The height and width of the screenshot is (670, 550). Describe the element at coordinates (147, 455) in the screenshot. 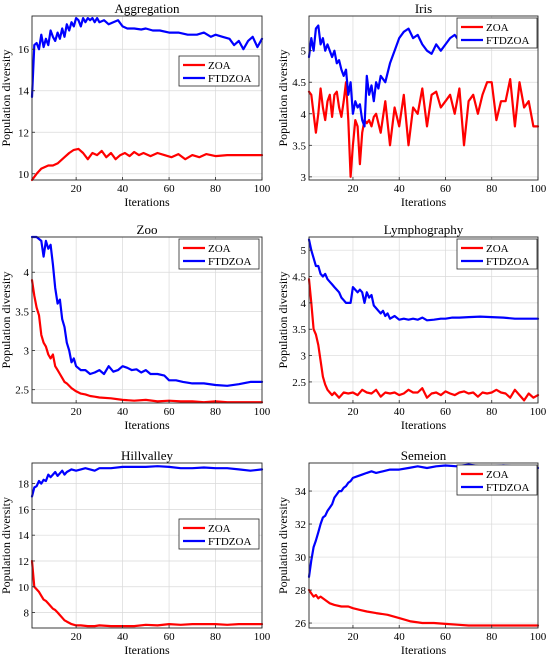

I see `chart-title: Hillvalley` at that location.